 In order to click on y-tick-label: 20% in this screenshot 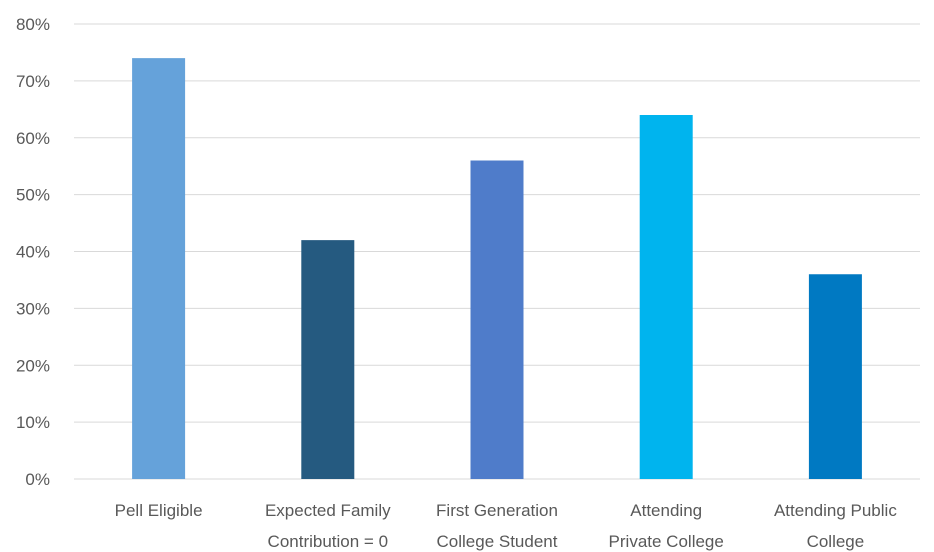, I will do `click(33, 365)`.